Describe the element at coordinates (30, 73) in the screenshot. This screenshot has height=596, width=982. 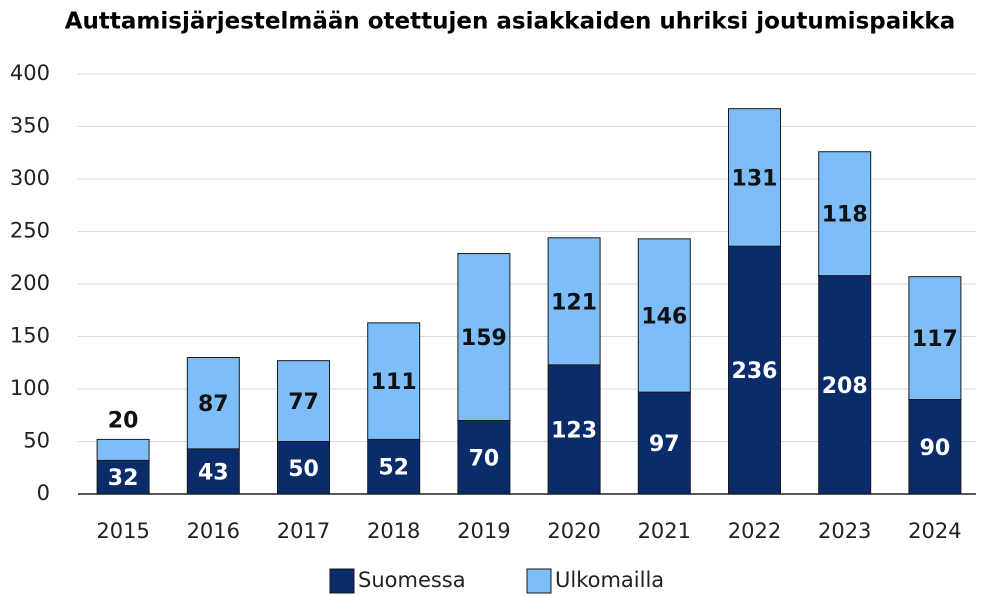
I see `y-tick-label: 400` at that location.